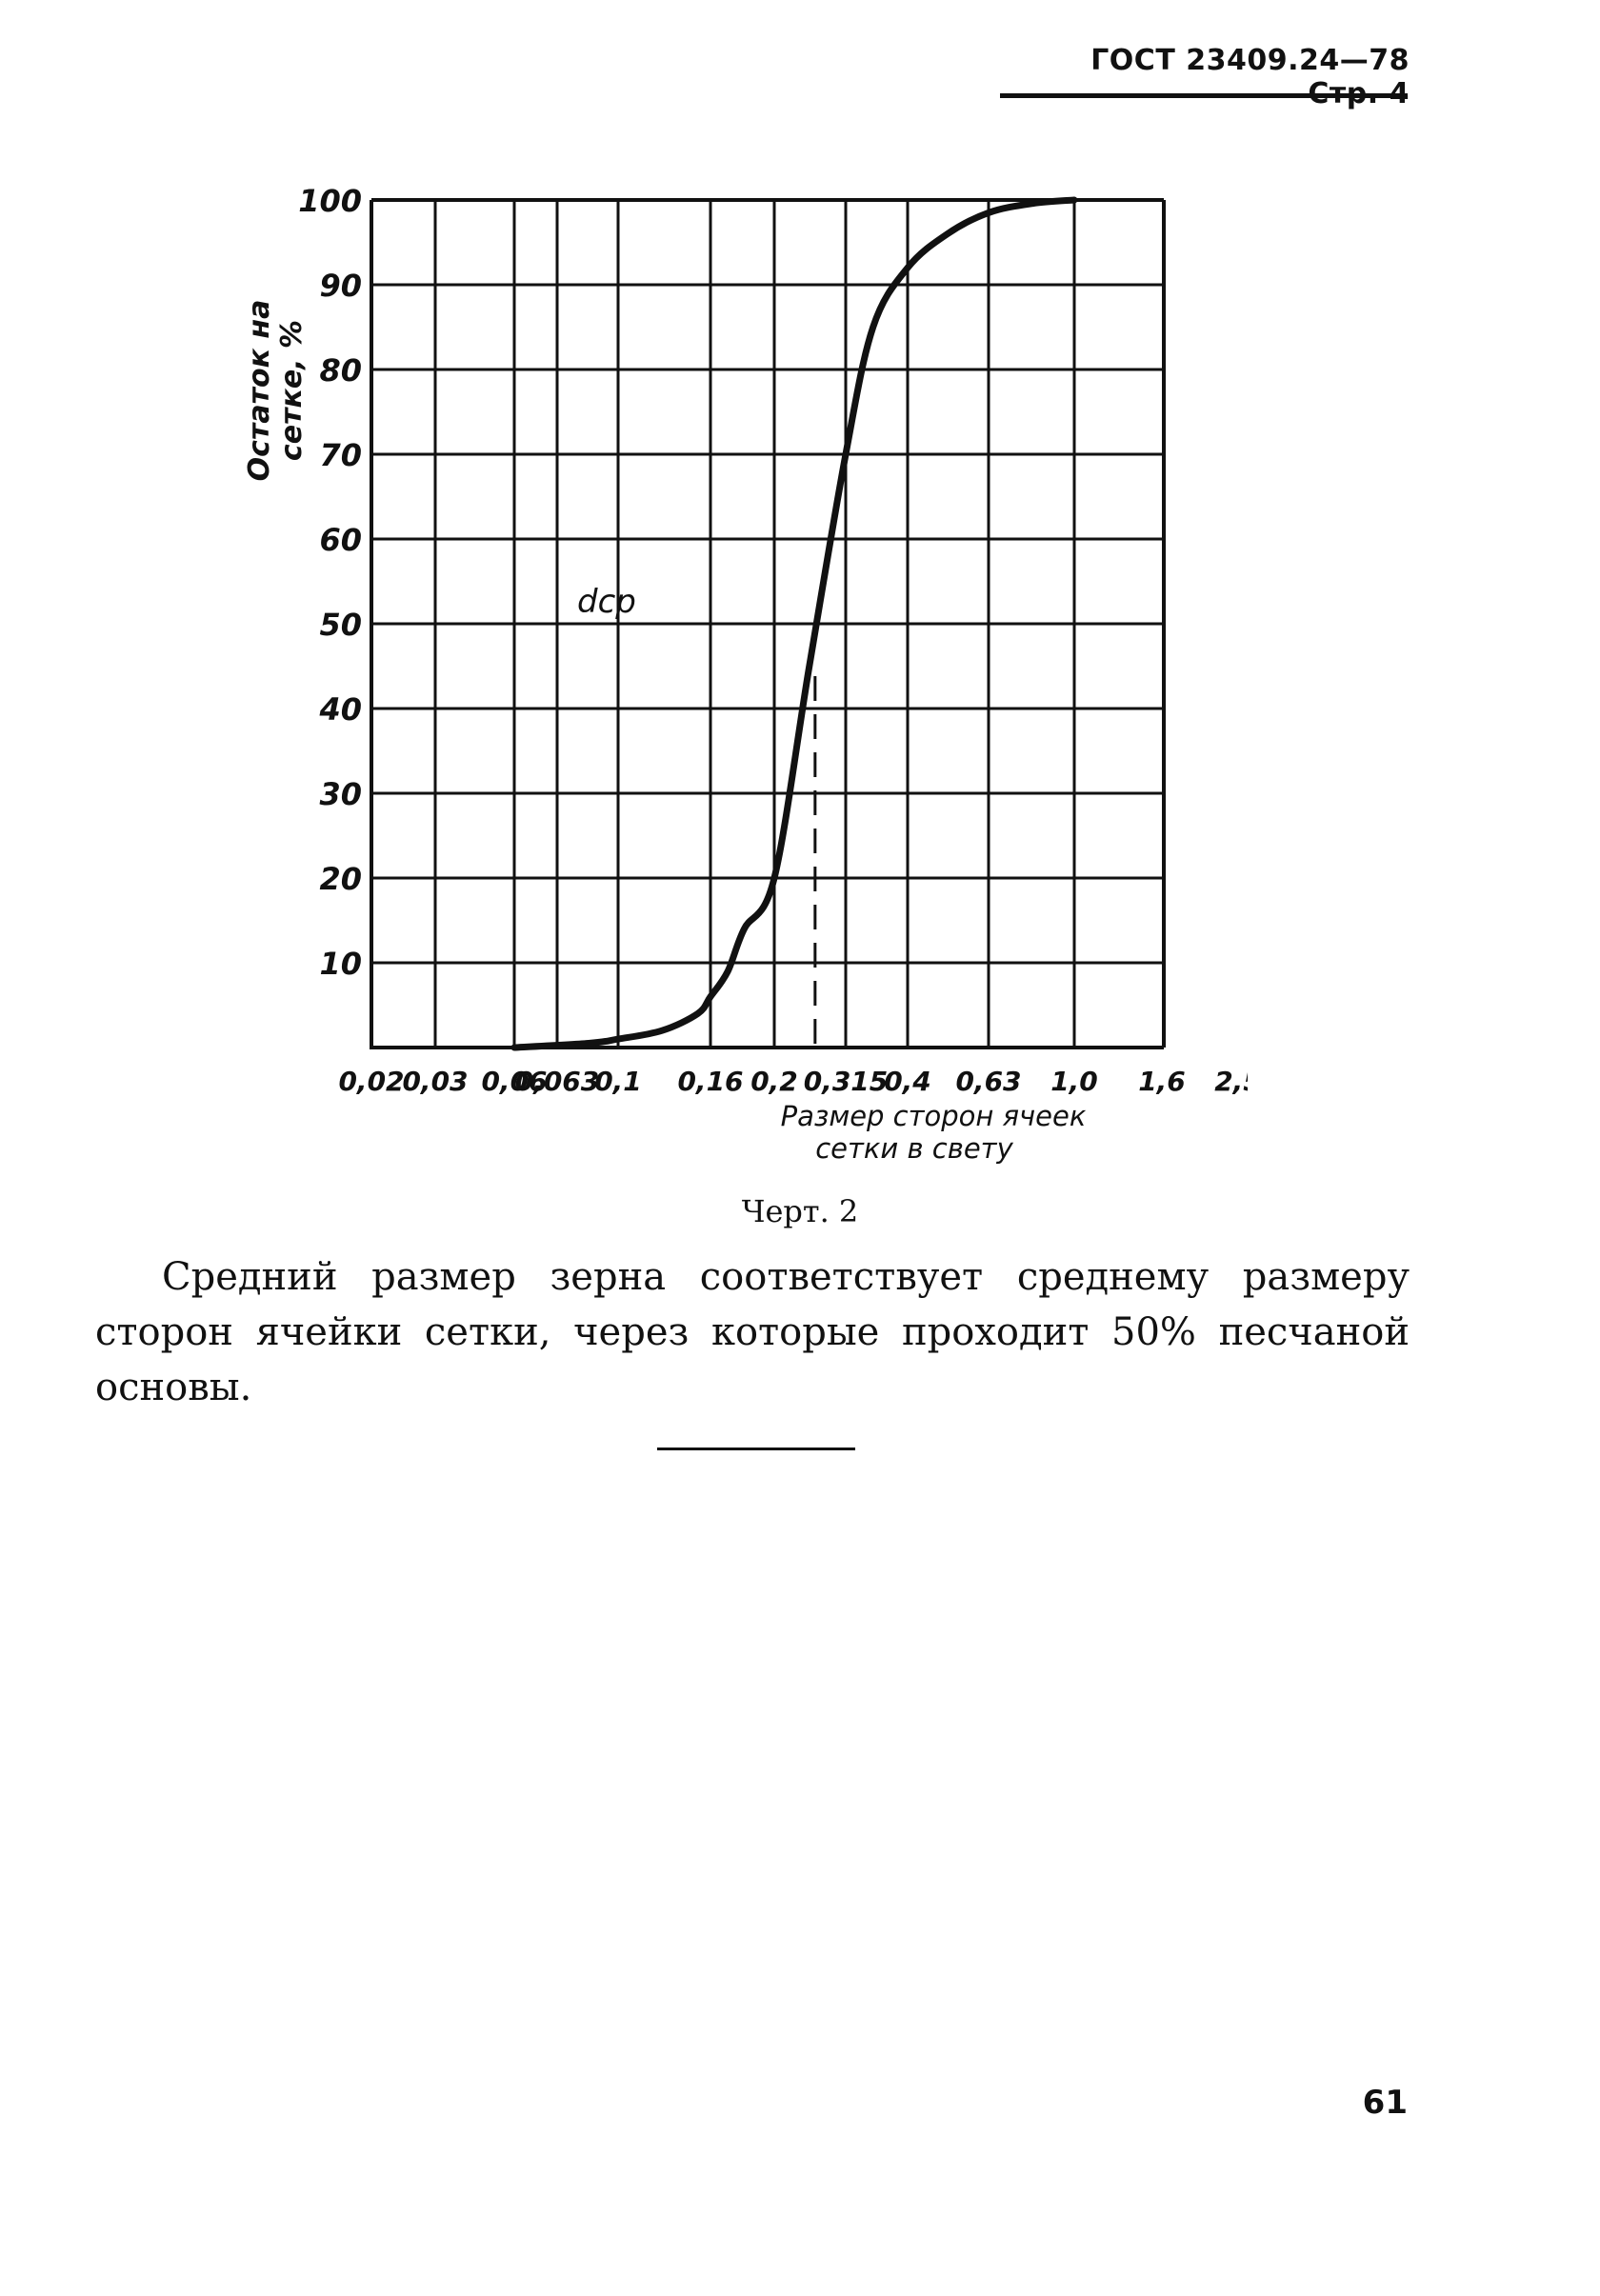  Describe the element at coordinates (340, 794) in the screenshot. I see `y-tick-label: 30` at that location.